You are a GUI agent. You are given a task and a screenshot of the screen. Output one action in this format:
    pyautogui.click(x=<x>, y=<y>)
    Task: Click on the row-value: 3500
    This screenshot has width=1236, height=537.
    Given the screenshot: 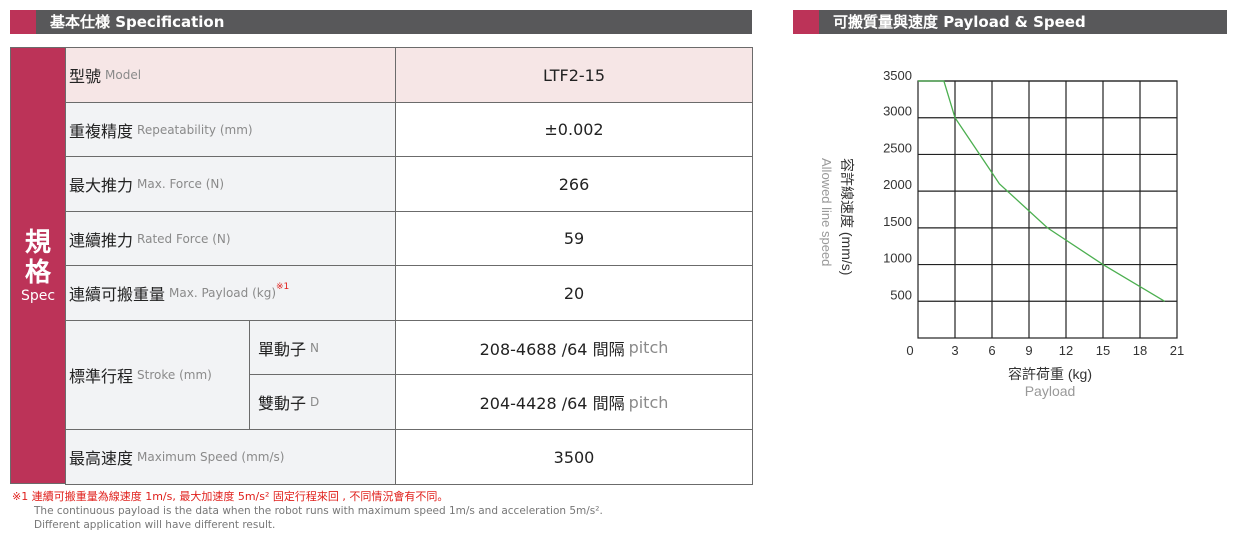 What is the action you would take?
    pyautogui.click(x=574, y=457)
    